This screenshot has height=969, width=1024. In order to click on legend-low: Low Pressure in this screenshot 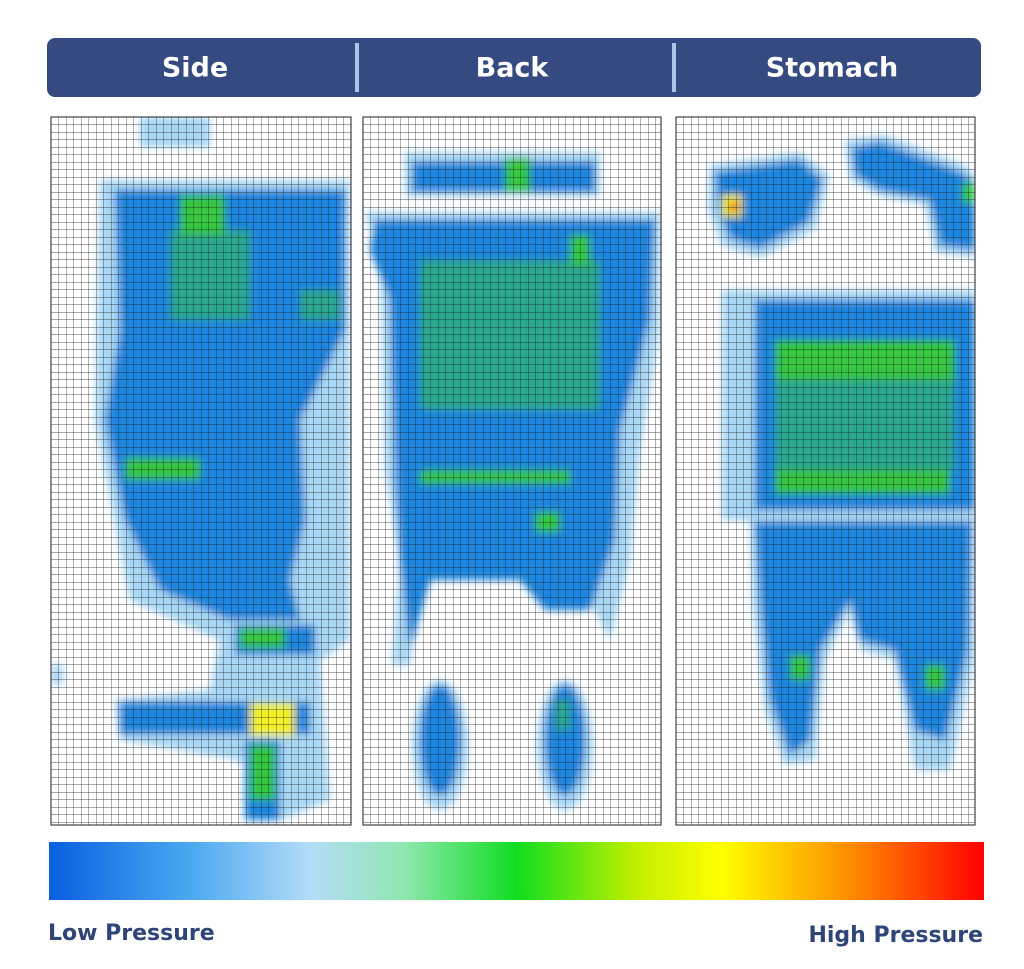, I will do `click(131, 933)`.